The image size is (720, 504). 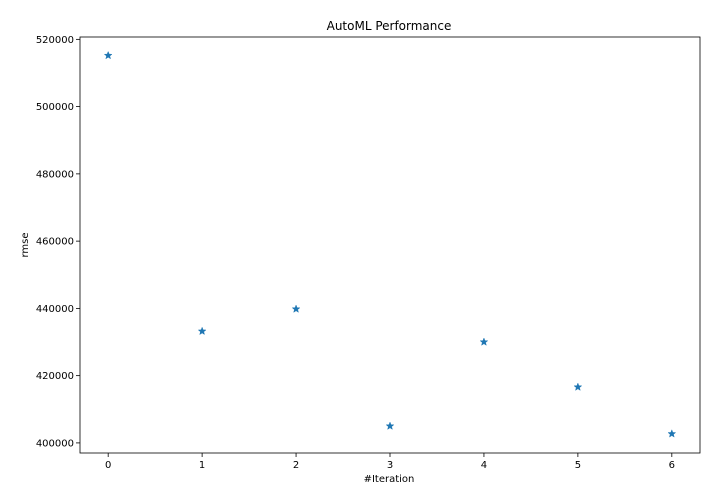 What do you see at coordinates (202, 465) in the screenshot?
I see `x-tick-label: 1` at bounding box center [202, 465].